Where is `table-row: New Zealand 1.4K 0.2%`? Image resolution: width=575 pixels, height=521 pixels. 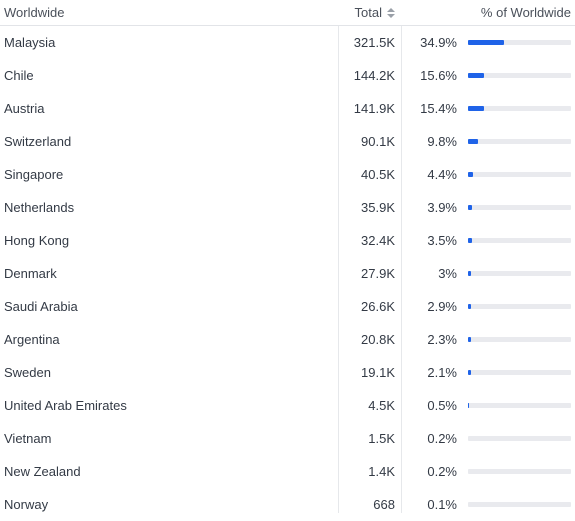 table-row: New Zealand 1.4K 0.2% is located at coordinates (287, 471).